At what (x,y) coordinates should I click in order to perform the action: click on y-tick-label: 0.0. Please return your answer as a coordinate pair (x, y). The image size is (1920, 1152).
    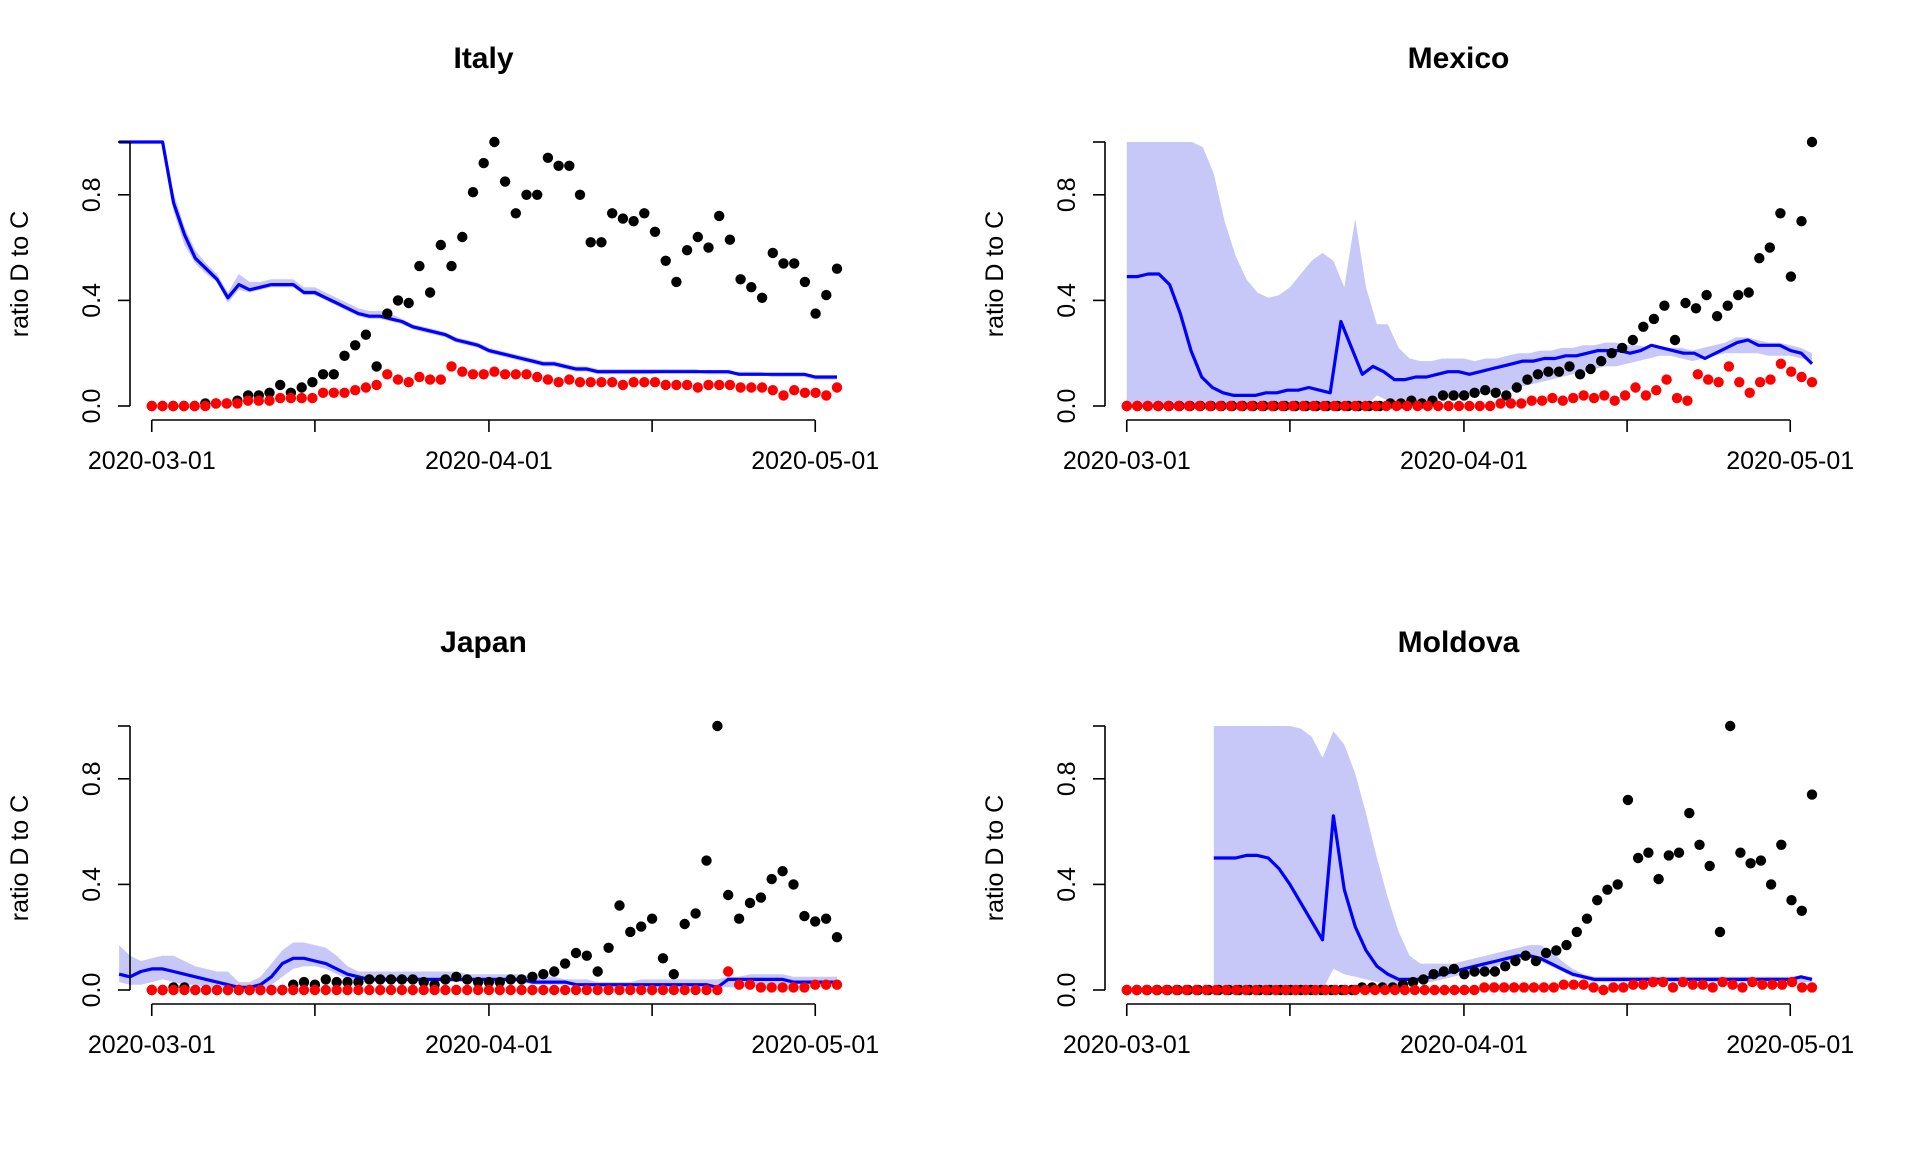
    Looking at the image, I should click on (92, 990).